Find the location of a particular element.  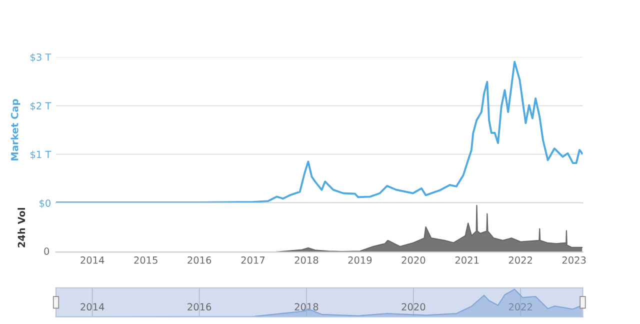

text: 0 is located at coordinates (47, 251).